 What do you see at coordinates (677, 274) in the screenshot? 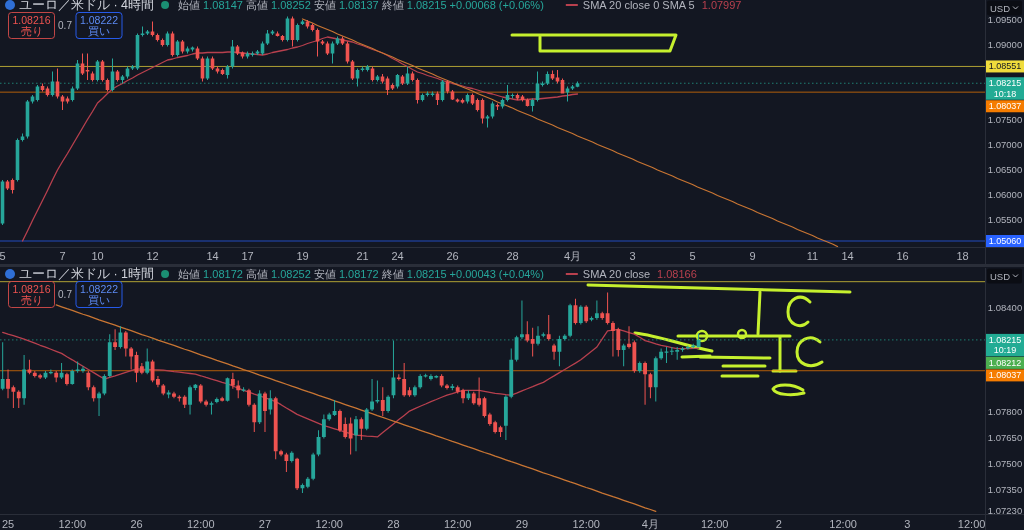
I see `legend-value: 1.08166` at bounding box center [677, 274].